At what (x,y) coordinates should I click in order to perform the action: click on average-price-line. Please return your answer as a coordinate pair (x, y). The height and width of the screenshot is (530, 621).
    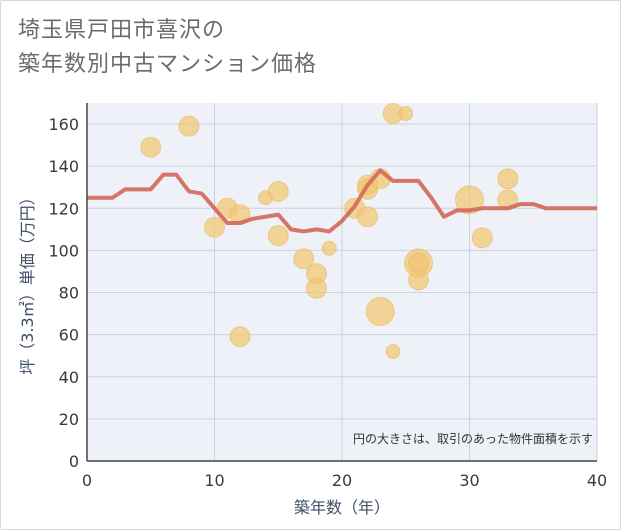
    Looking at the image, I should click on (342, 201).